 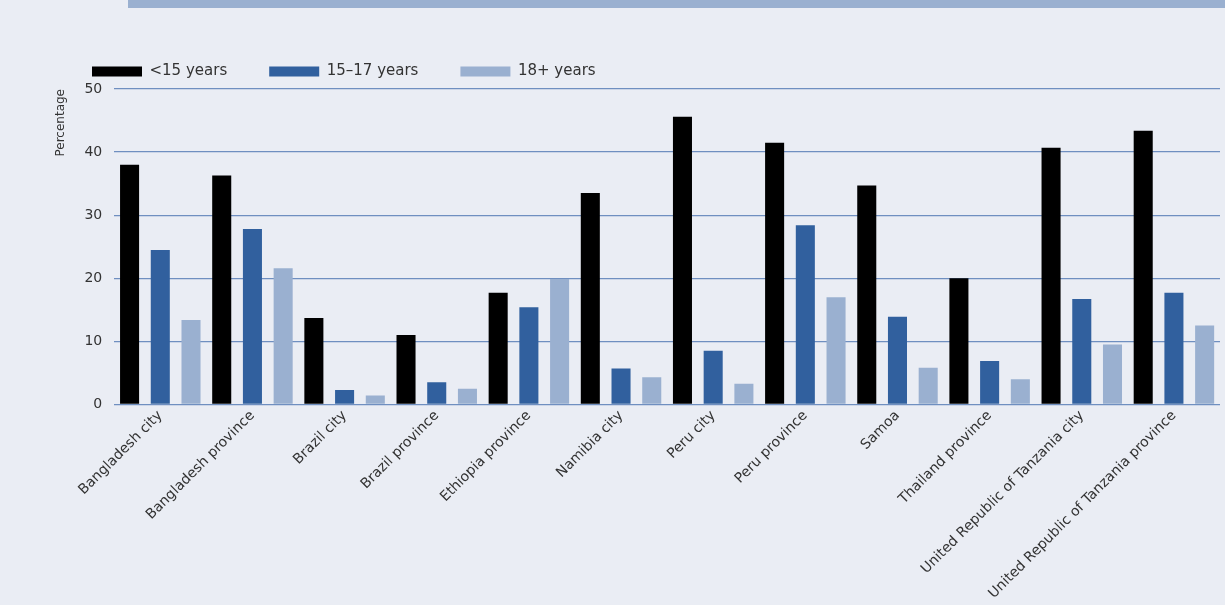 What do you see at coordinates (372, 70) in the screenshot?
I see `legend-label: 15–17 years` at bounding box center [372, 70].